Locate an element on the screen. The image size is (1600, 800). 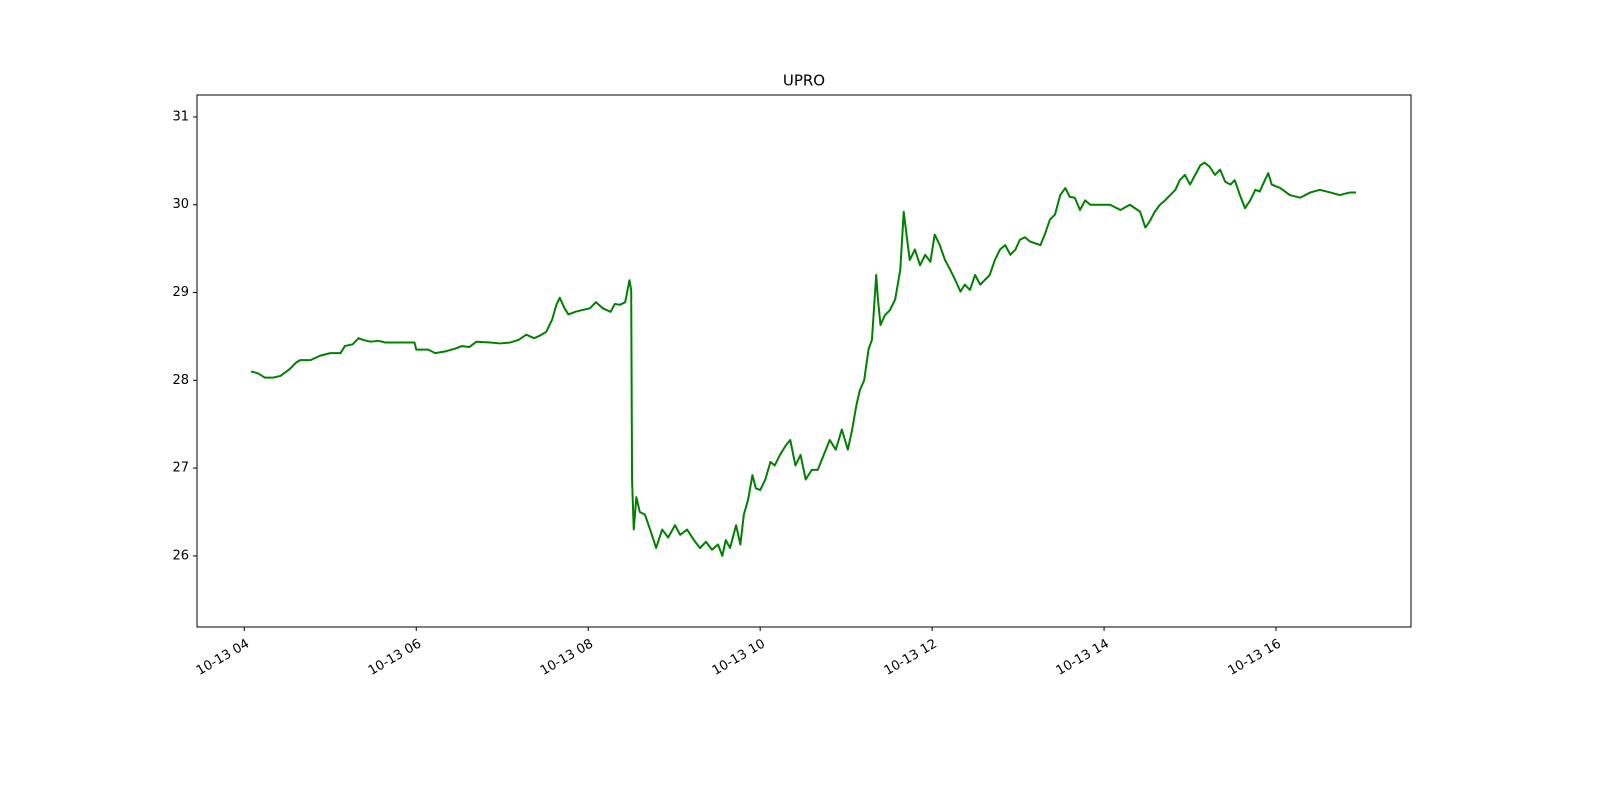
y-tick-label: 30 is located at coordinates (180, 204).